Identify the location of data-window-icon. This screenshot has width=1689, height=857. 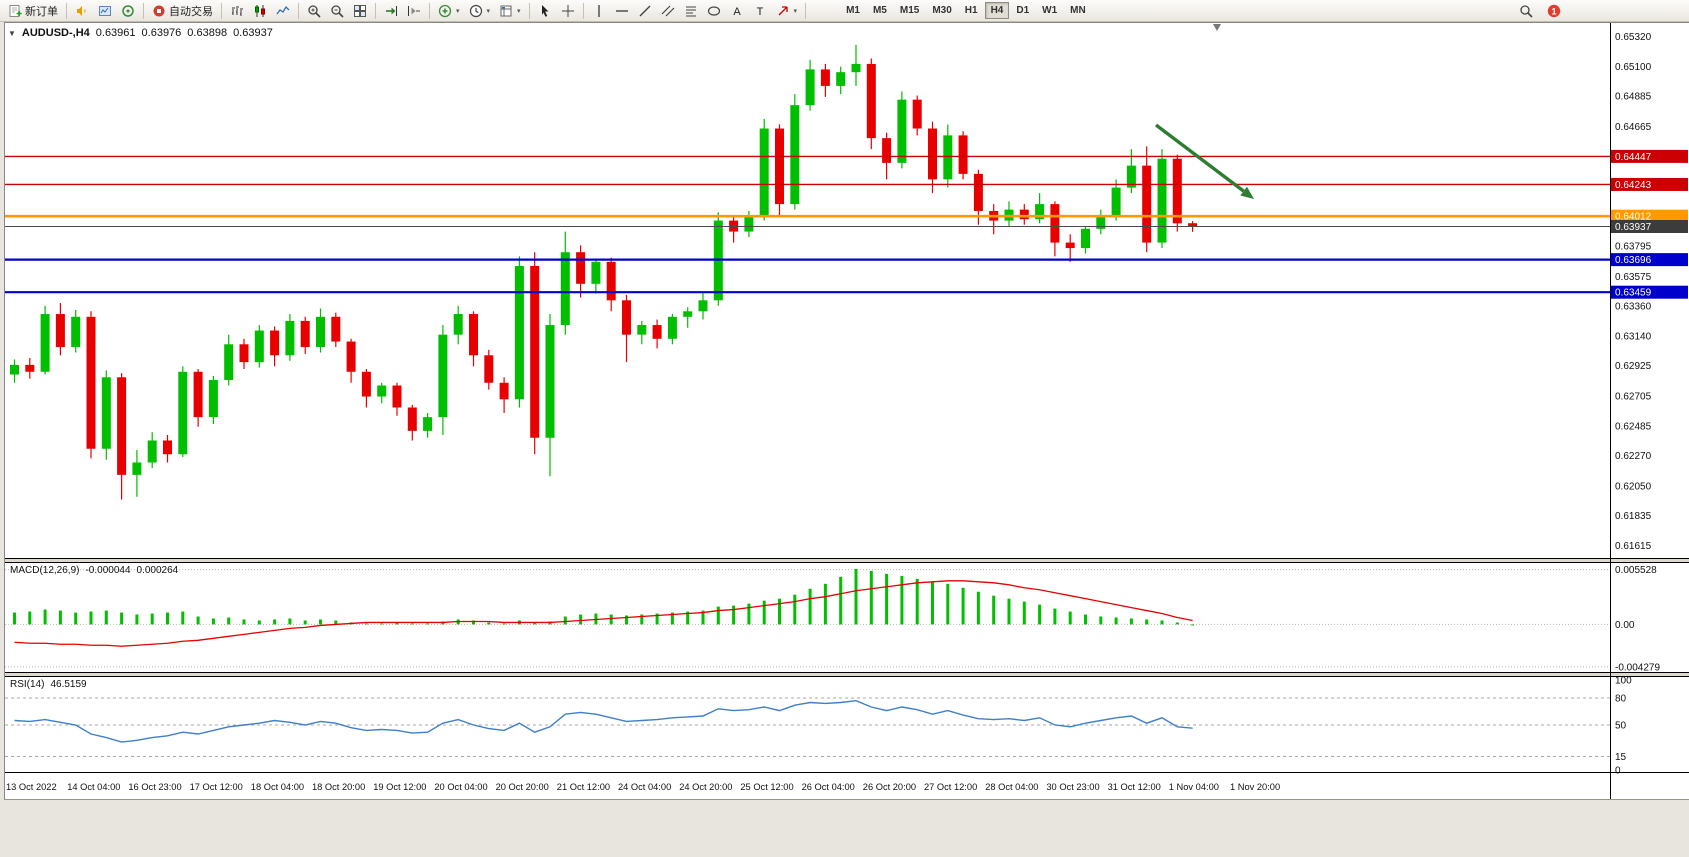
(128, 11).